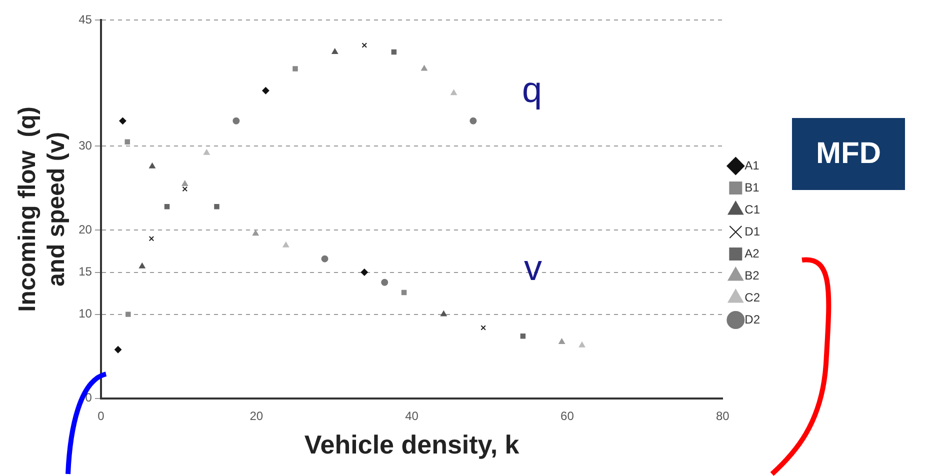  Describe the element at coordinates (42, 209) in the screenshot. I see `y-axis-title: Incoming flow (q) and speed (v)` at that location.